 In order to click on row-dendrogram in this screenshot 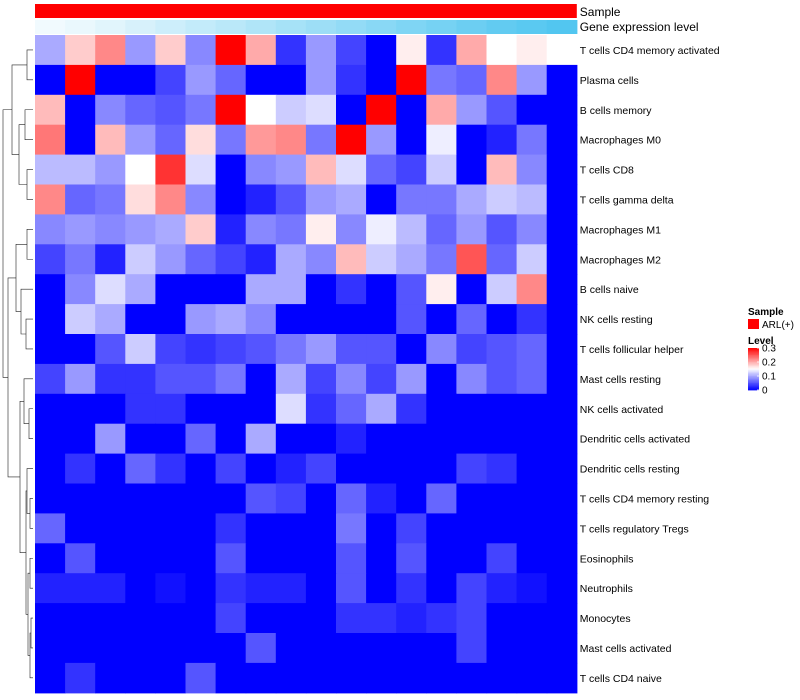, I will do `click(17, 364)`.